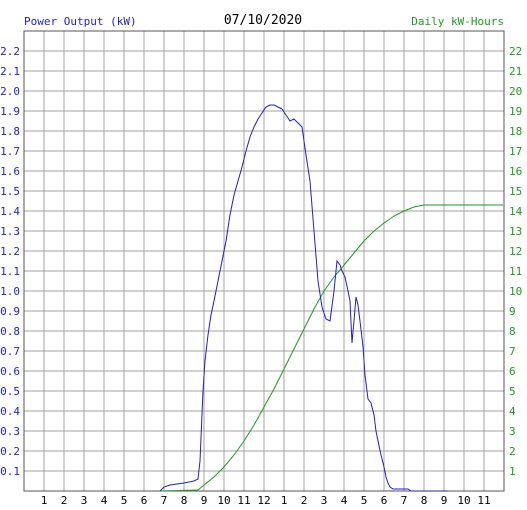 The width and height of the screenshot is (527, 510). Describe the element at coordinates (10, 71) in the screenshot. I see `y-tick-left-label: 2.1` at that location.